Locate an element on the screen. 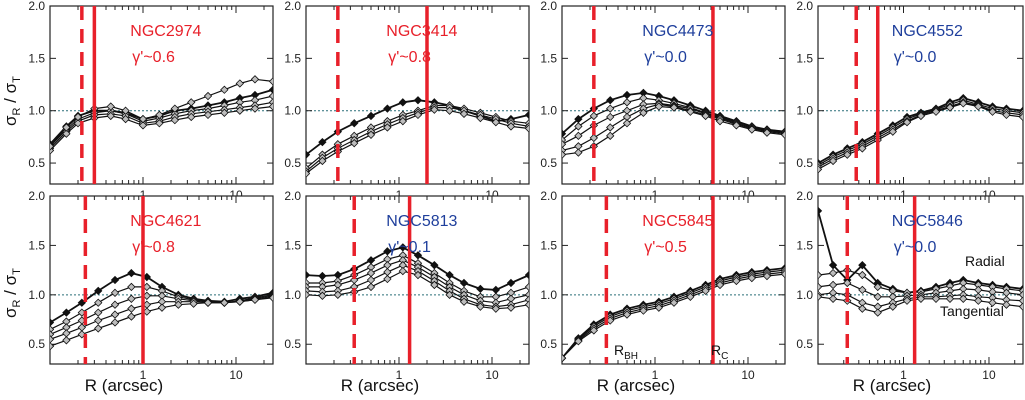 The height and width of the screenshot is (400, 1025). series-group is located at coordinates (673, 313).